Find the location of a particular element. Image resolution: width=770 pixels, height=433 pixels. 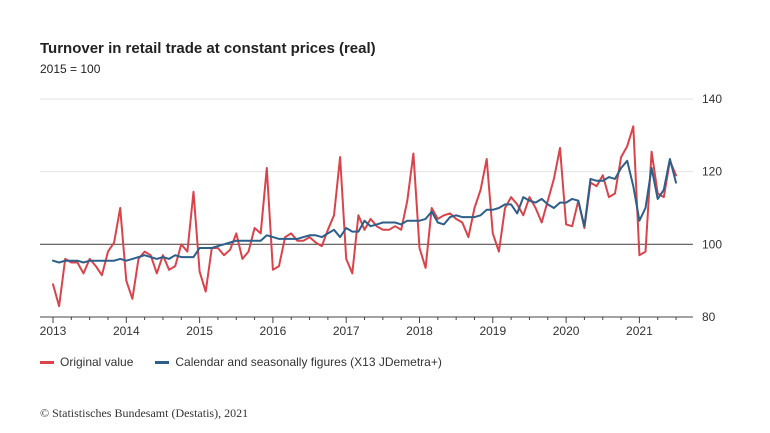

x-tick-label: 2020 is located at coordinates (566, 331).